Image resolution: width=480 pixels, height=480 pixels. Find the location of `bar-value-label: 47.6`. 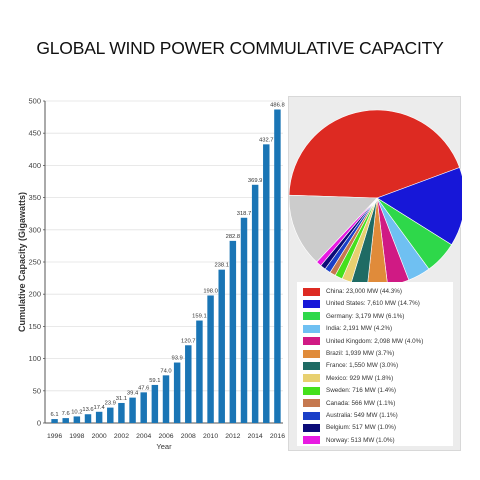

bar-value-label: 47.6 is located at coordinates (143, 388).